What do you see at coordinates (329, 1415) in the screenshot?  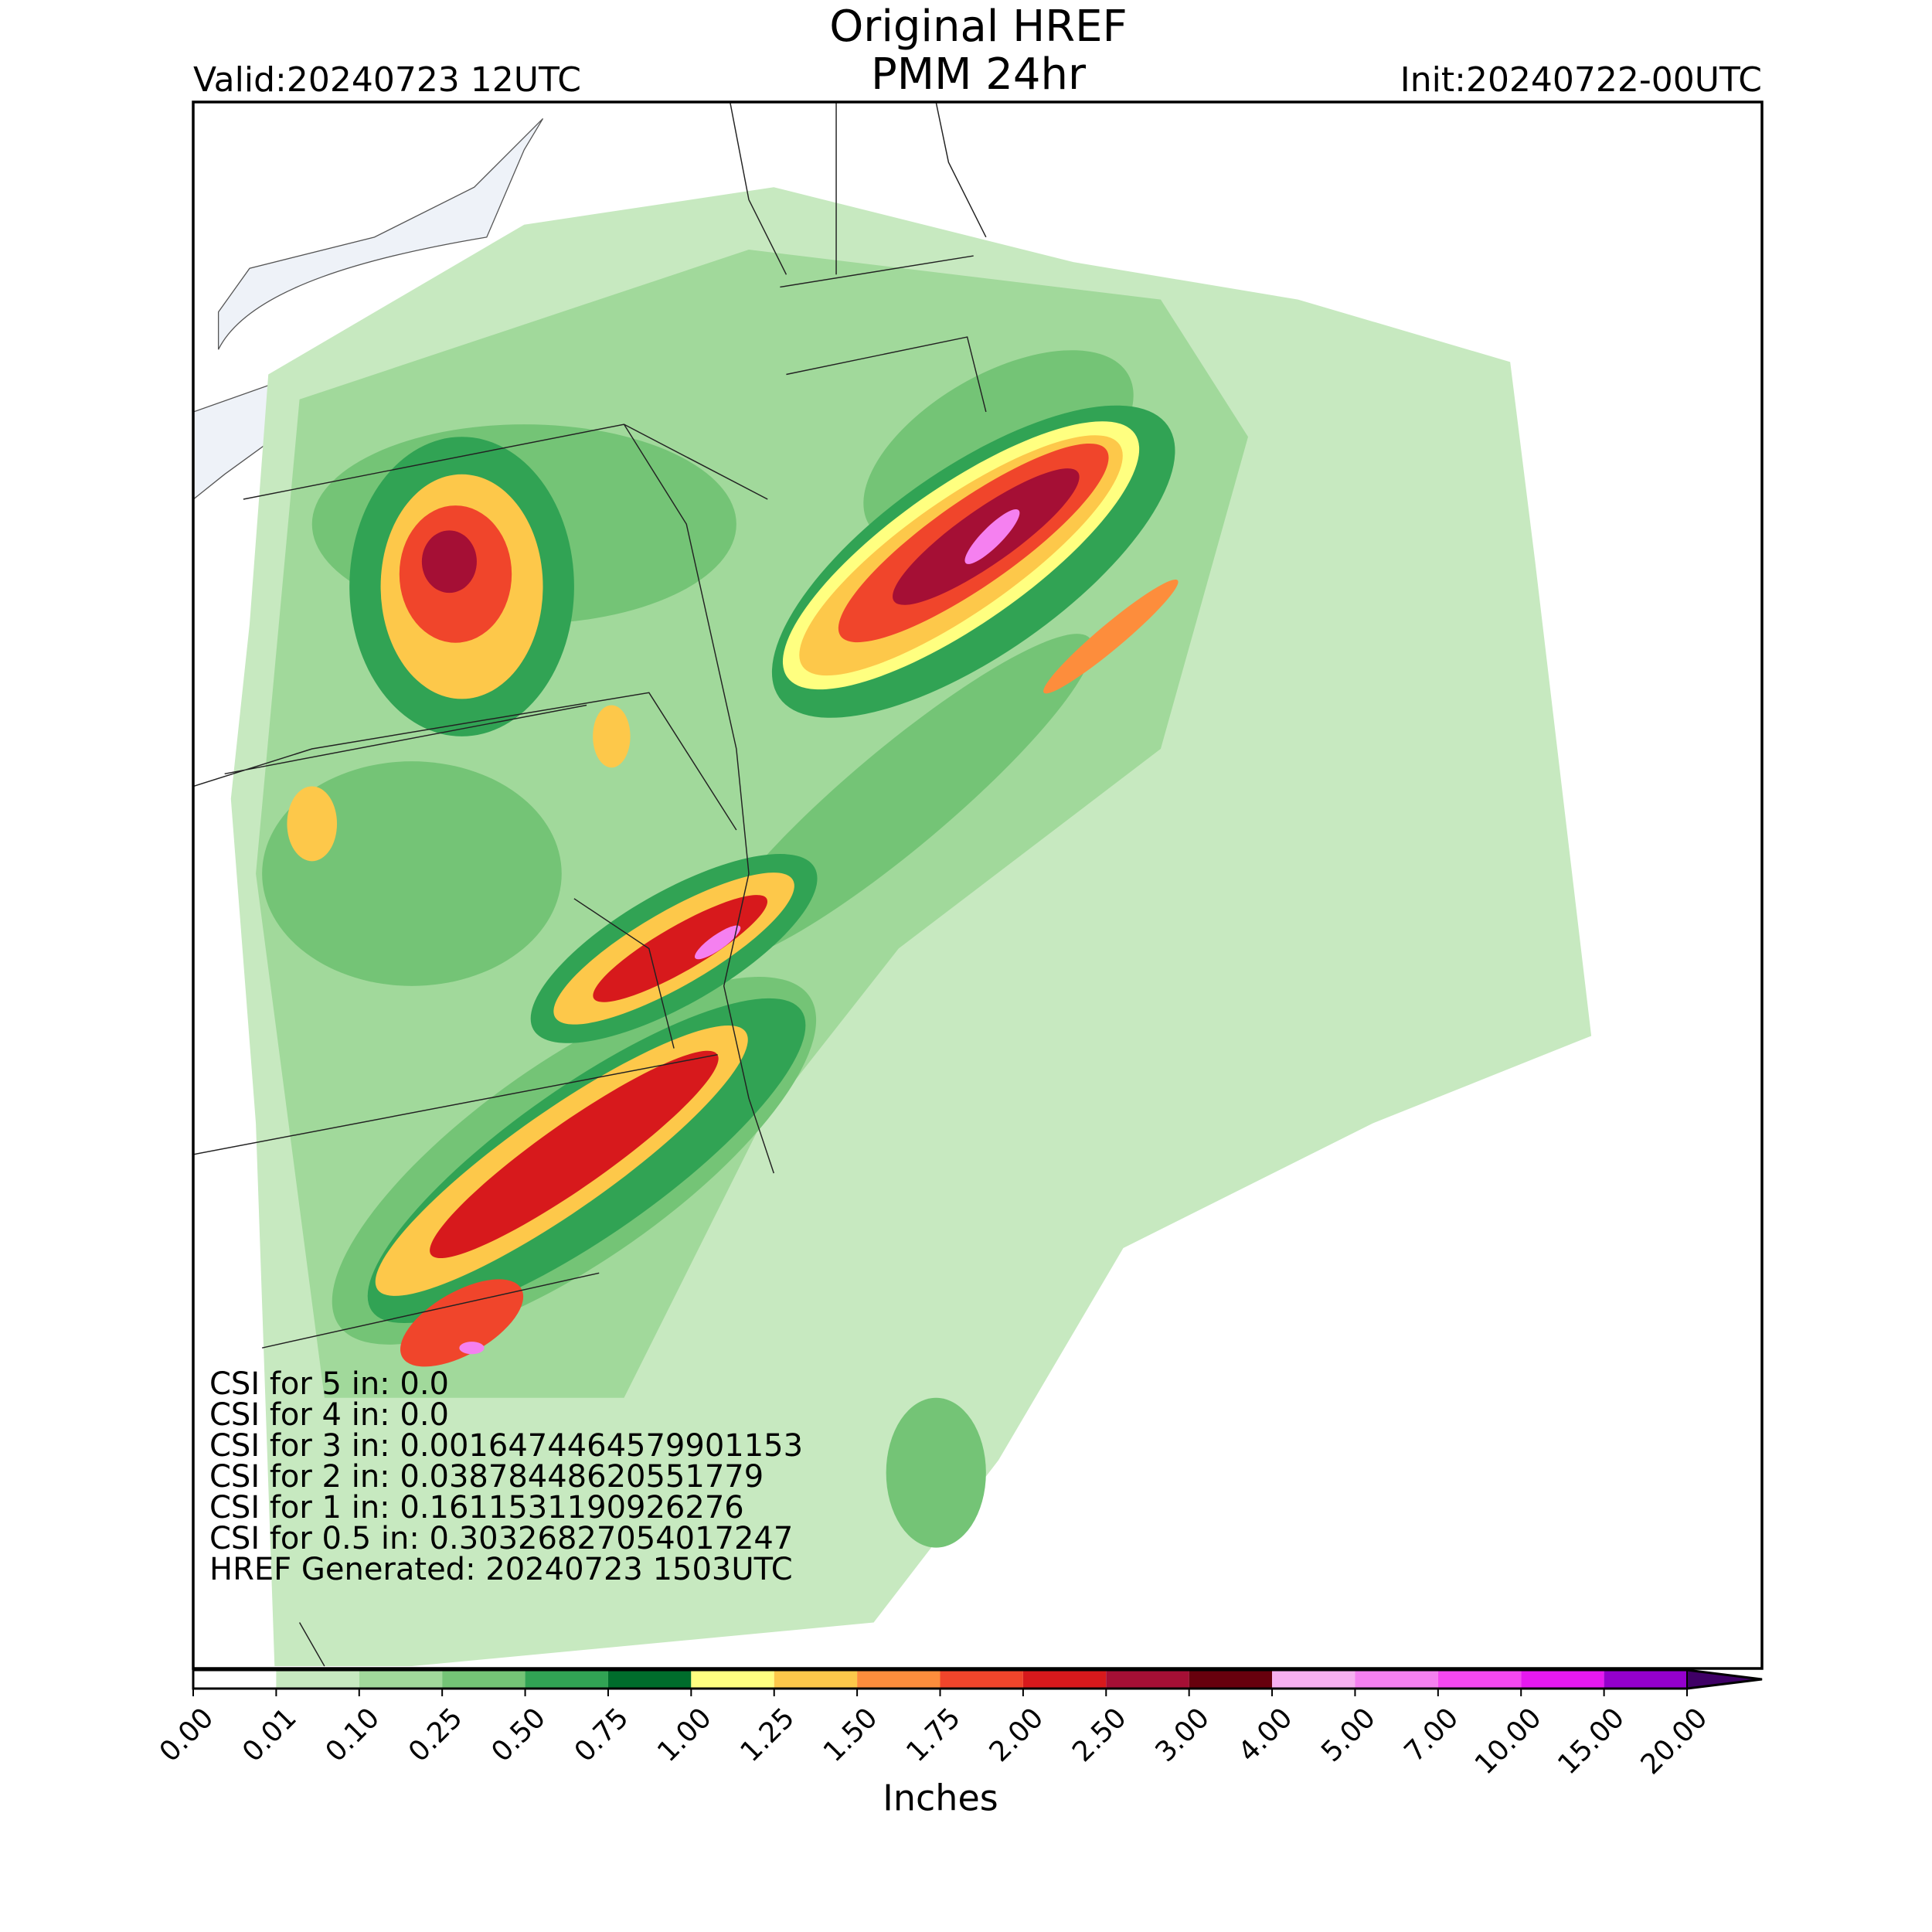 I see `csi-line: CSI for 4 in: 0.0` at bounding box center [329, 1415].